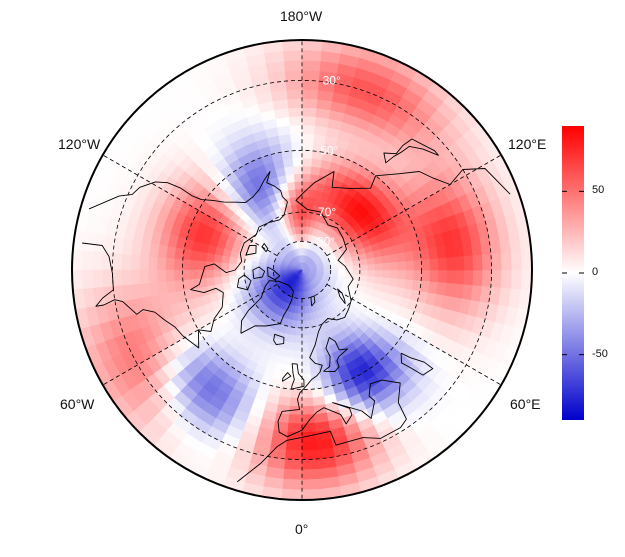  I want to click on lon-label-60e: 60°E, so click(525, 404).